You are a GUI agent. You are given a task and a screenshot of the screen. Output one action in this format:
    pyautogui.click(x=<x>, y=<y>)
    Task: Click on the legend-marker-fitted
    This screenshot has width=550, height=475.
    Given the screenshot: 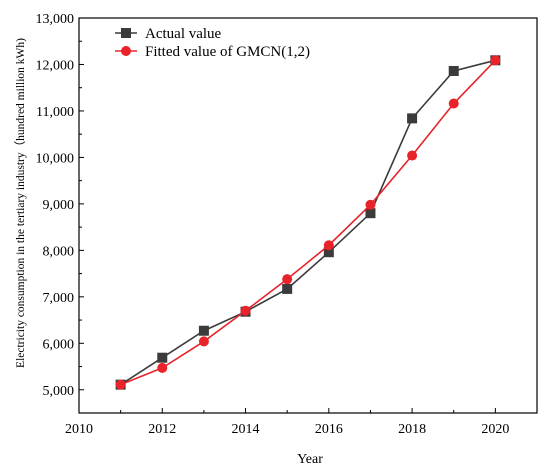 What is the action you would take?
    pyautogui.click(x=126, y=51)
    